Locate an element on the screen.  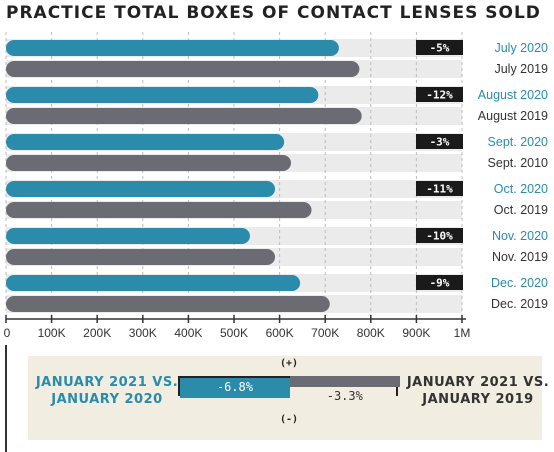
summary-value-2019: -3.3% is located at coordinates (344, 396).